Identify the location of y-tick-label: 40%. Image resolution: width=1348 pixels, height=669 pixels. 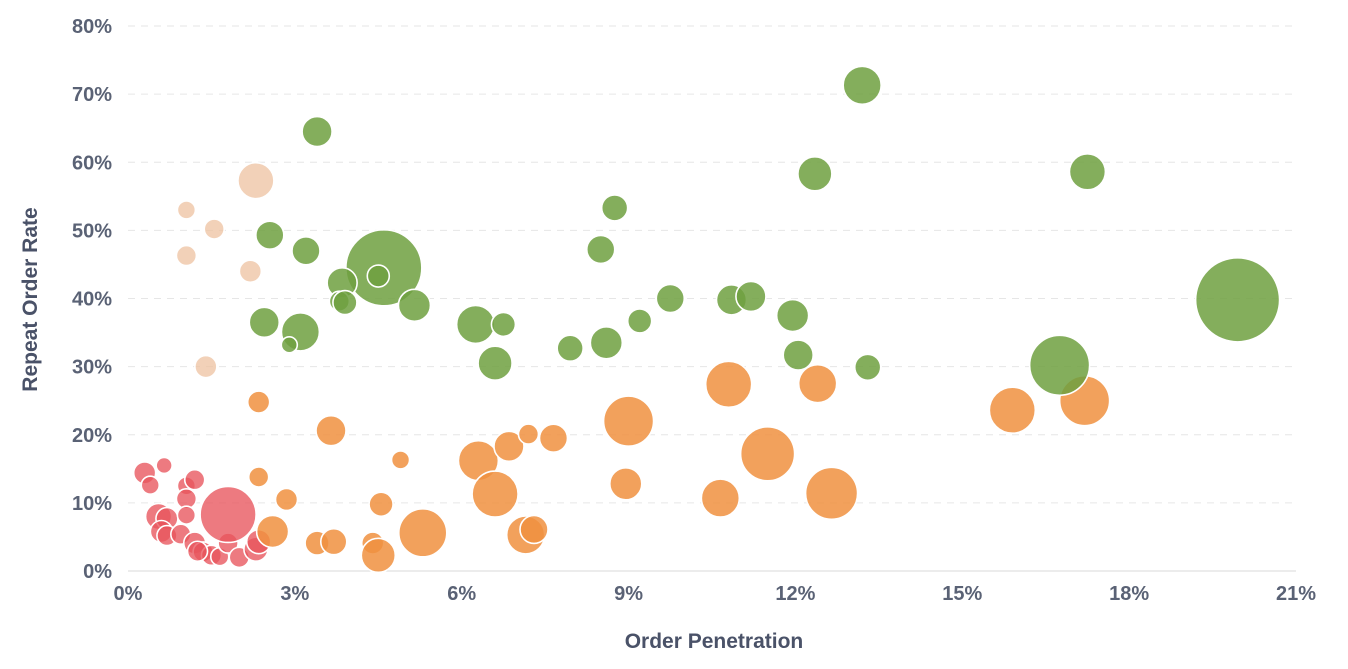
(92, 300).